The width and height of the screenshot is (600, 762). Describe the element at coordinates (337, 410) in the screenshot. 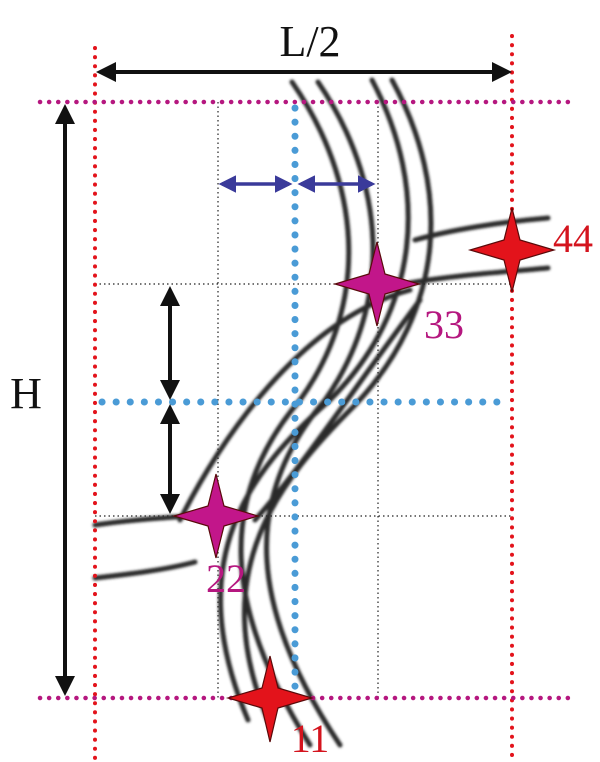

I see `weft-yarn-diagonal-lower` at that location.